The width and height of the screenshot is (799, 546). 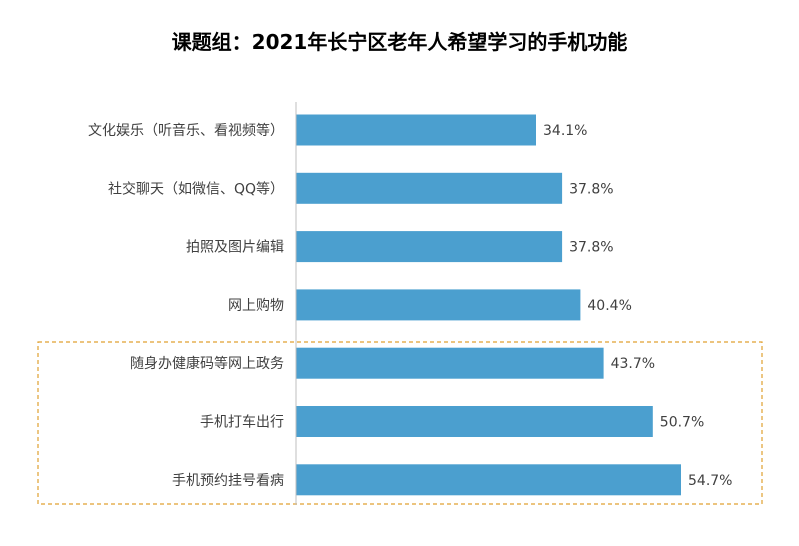 I want to click on value-label: 34.1%, so click(x=565, y=131).